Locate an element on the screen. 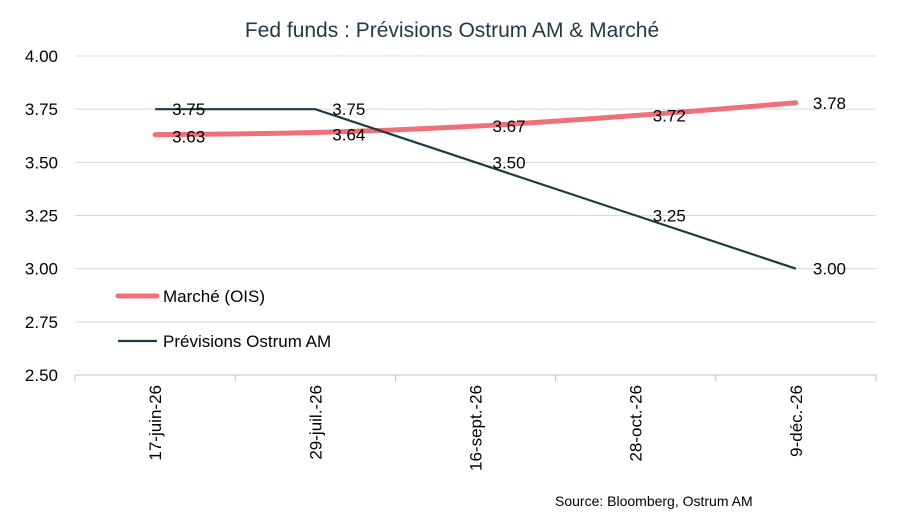 This screenshot has height=529, width=908. data-label-marche: 3.67 is located at coordinates (509, 126).